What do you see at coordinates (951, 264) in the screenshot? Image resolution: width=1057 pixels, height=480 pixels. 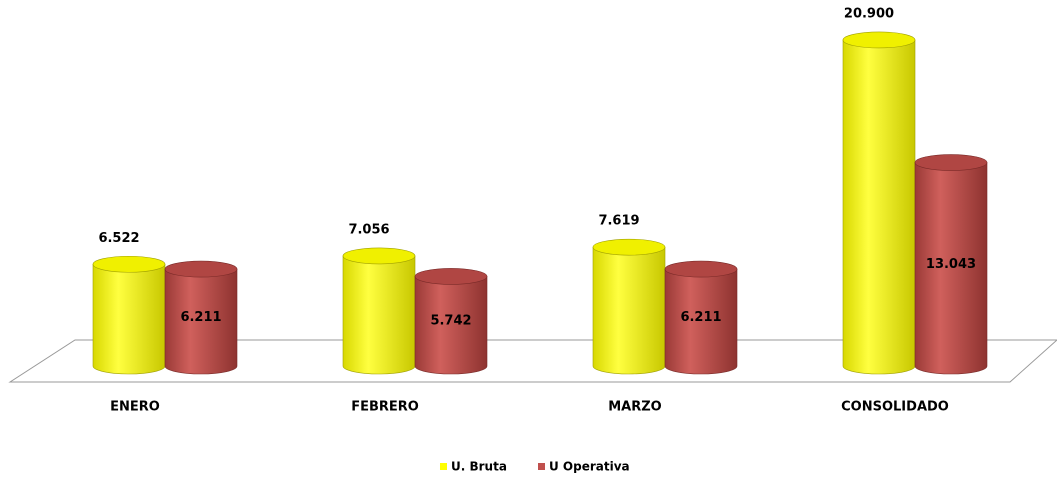 I see `data-label: 13.043` at bounding box center [951, 264].